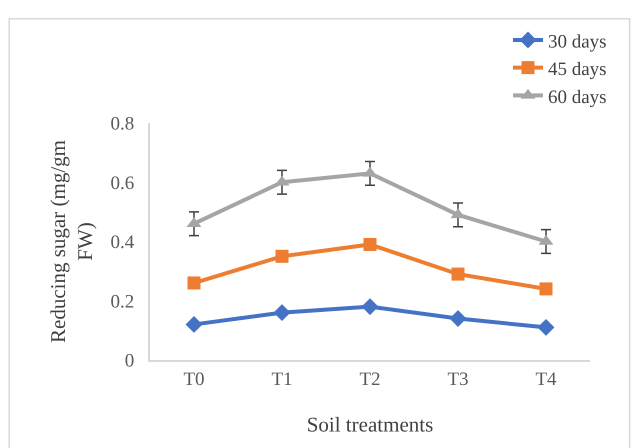  What do you see at coordinates (282, 379) in the screenshot?
I see `x-tick-label: T1` at bounding box center [282, 379].